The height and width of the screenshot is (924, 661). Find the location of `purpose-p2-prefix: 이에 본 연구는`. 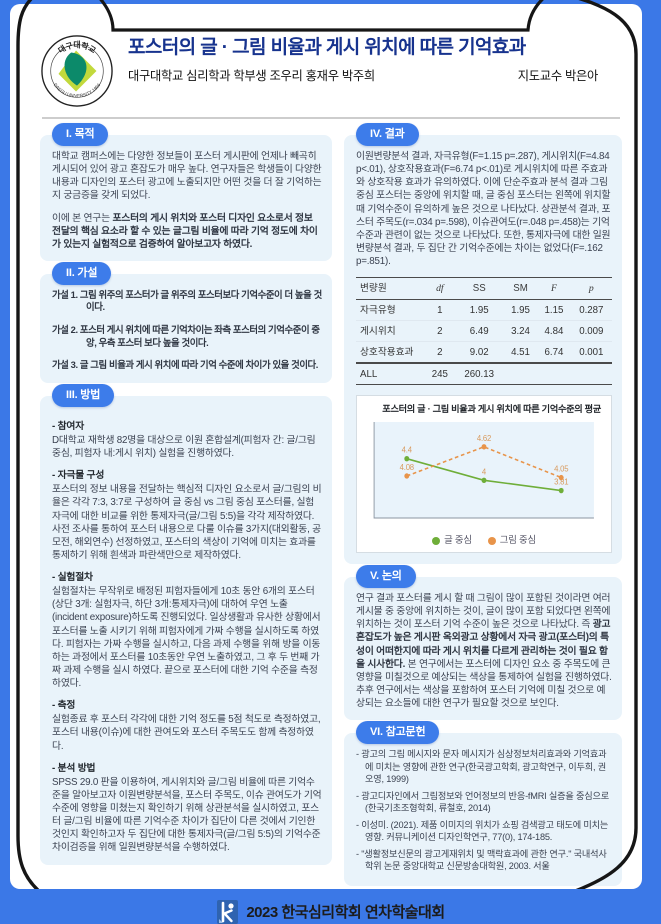

purpose-p2-prefix: 이에 본 연구는 is located at coordinates (82, 218).